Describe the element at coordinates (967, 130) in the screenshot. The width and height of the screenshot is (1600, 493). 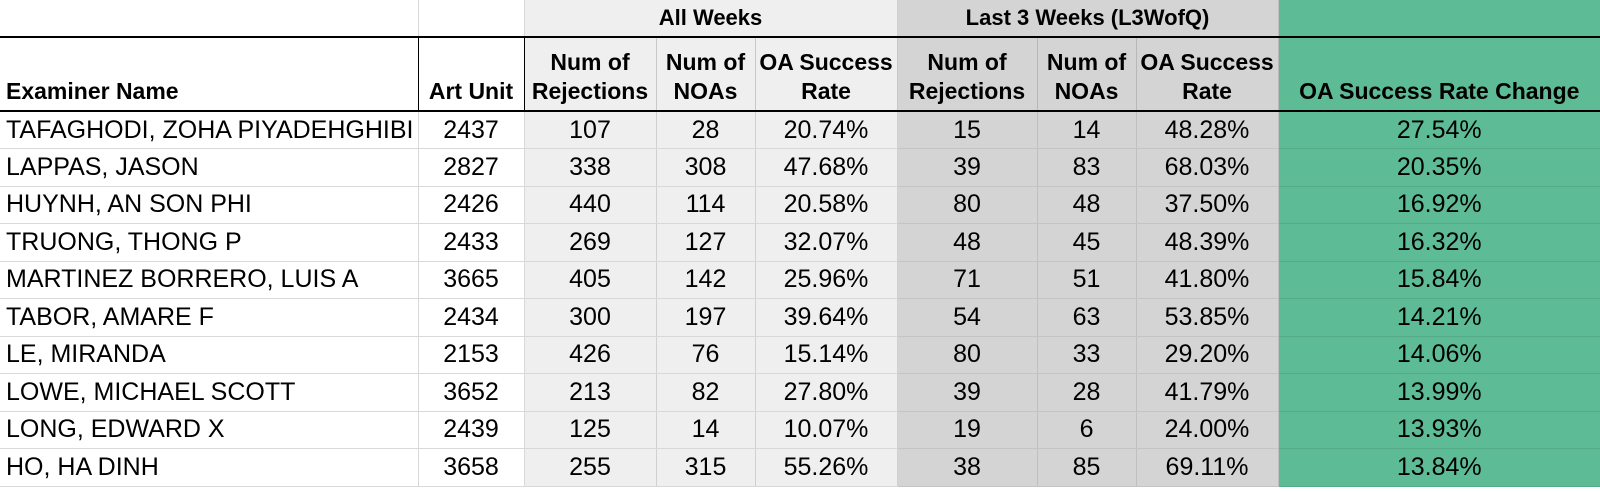
I see `cell-l3-rejections: 15` at that location.